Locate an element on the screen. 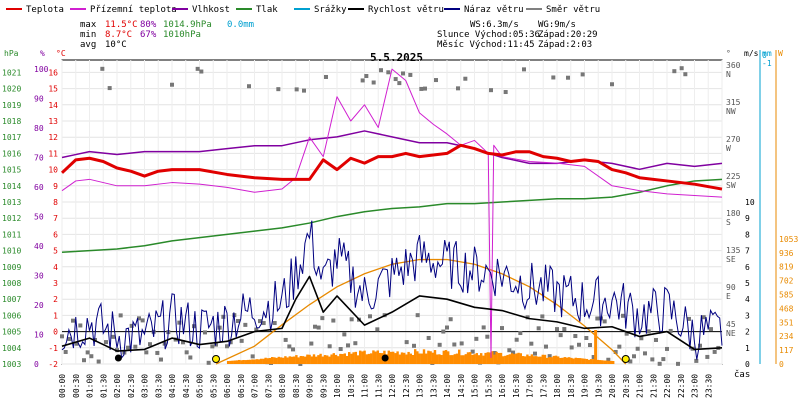 This screenshot has height=400, width=800. tick-direction-value: 180 is located at coordinates (733, 213).